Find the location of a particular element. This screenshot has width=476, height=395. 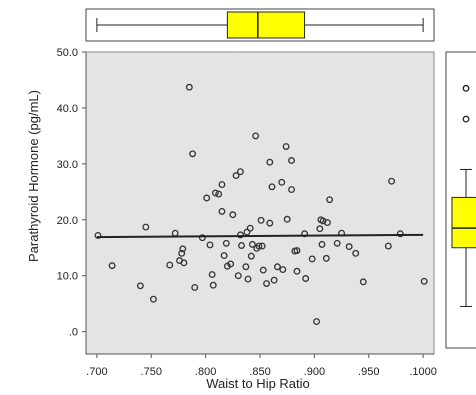

y-boxplot is located at coordinates (461, 200).